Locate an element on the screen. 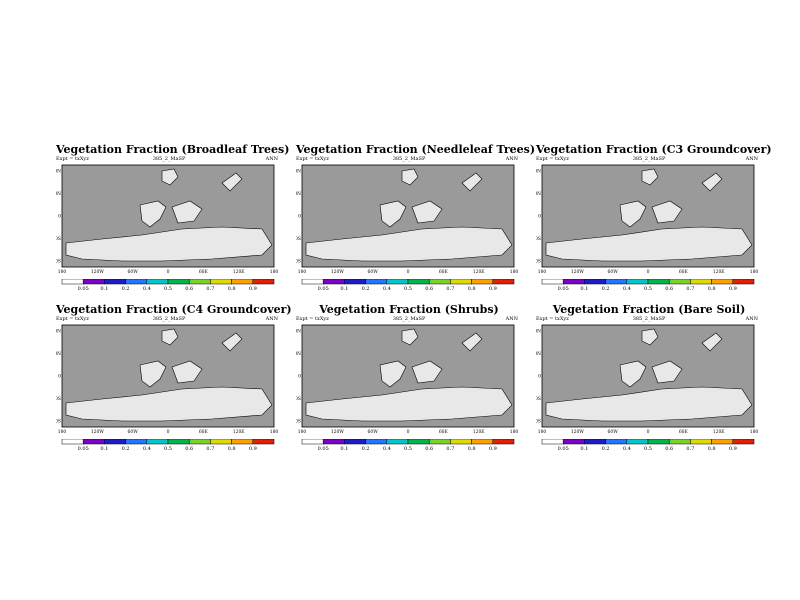 This screenshot has height=600, width=800. panel-title: Vegetation Fraction (C4 Groundcover) is located at coordinates (174, 309).